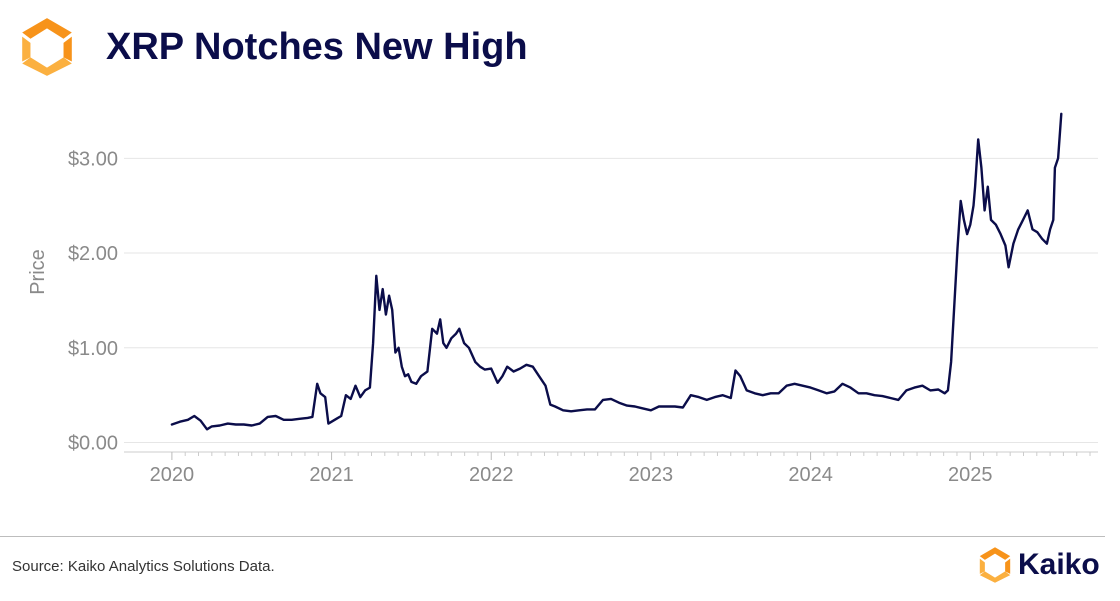  What do you see at coordinates (143, 566) in the screenshot?
I see `source-note: Source: Kaiko Analytics Solutions Data.` at bounding box center [143, 566].